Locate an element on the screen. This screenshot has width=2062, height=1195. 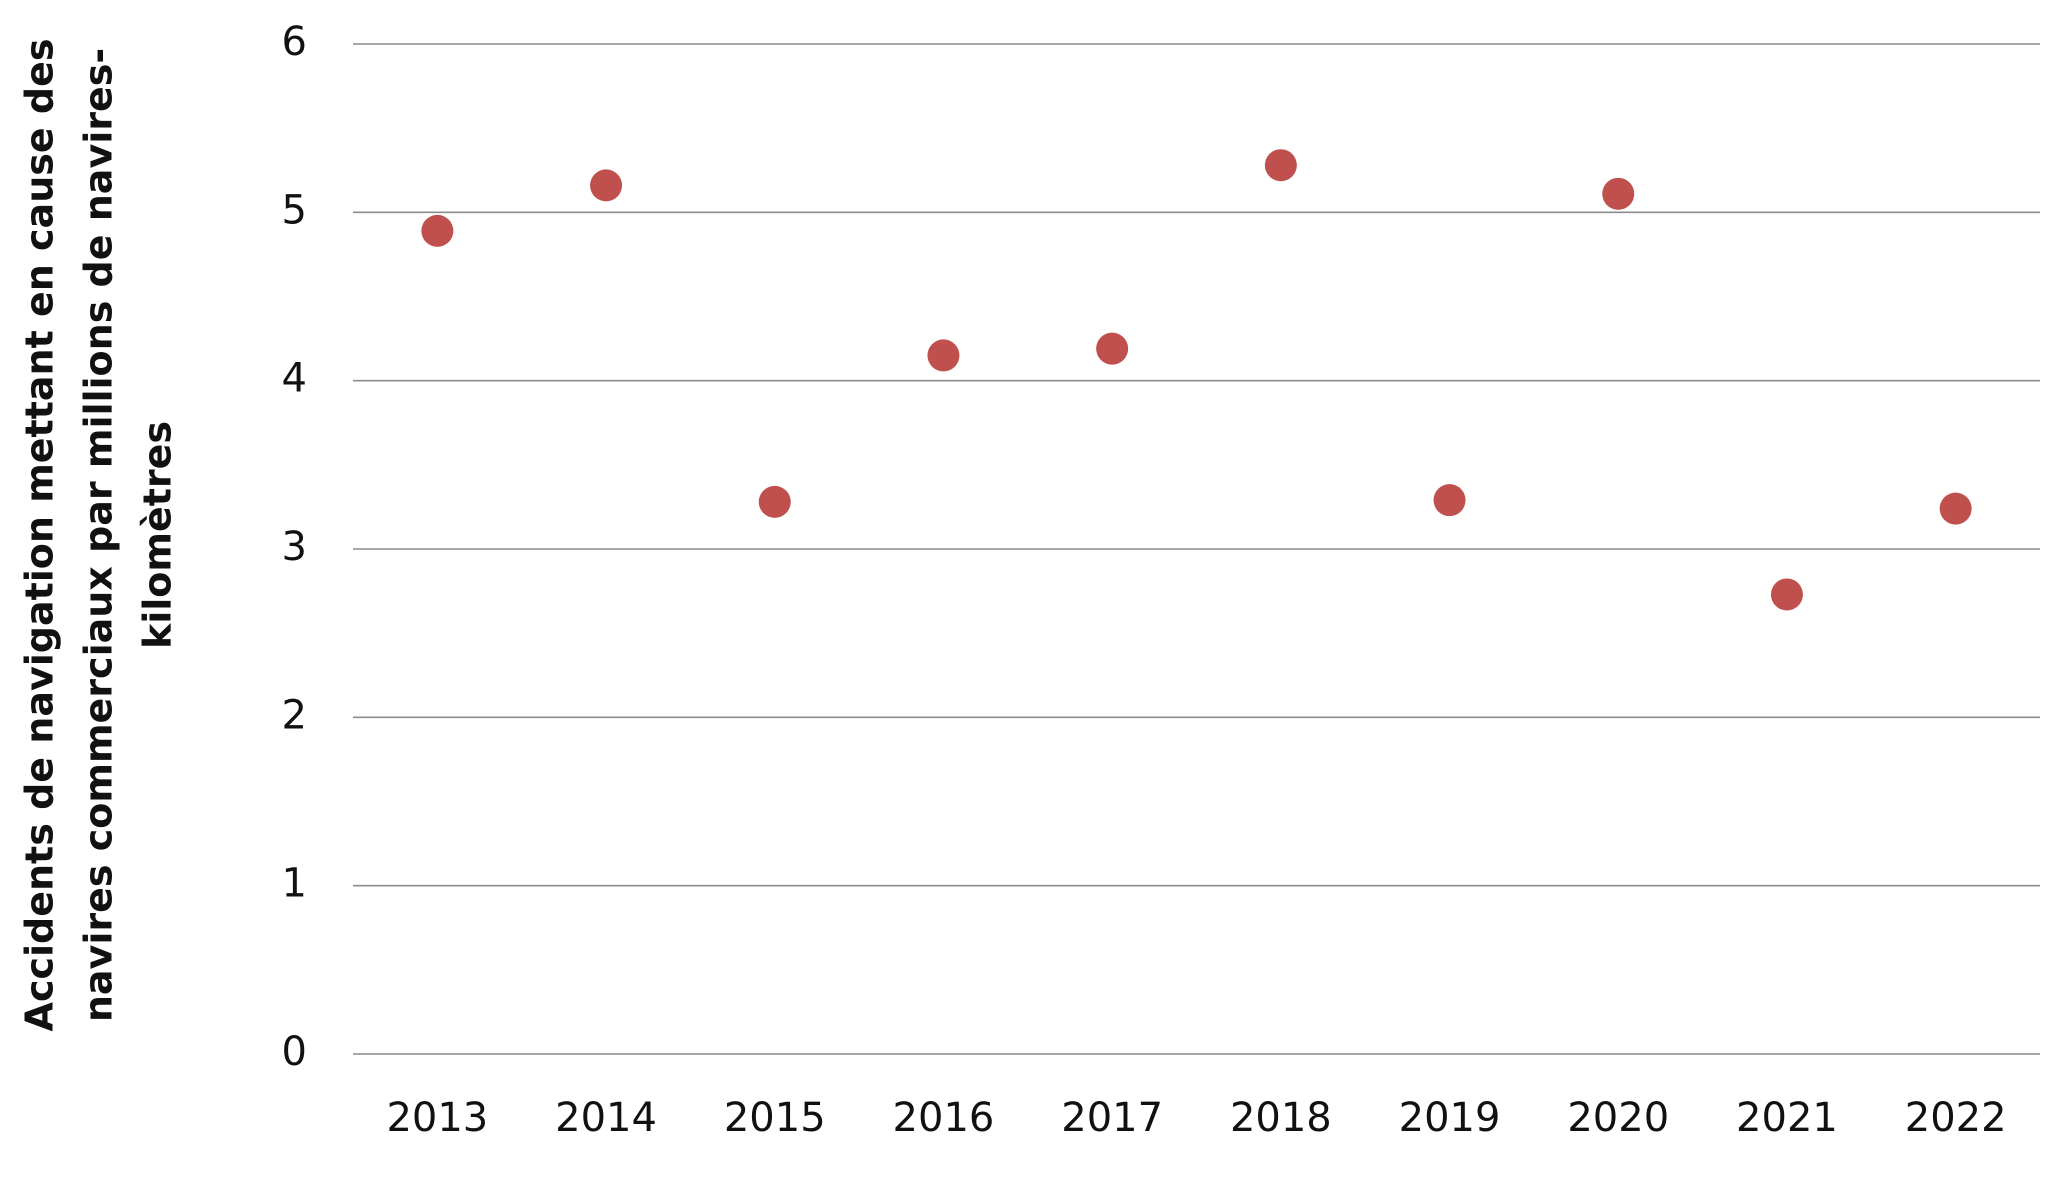
x-tick-label: 2017 is located at coordinates (1112, 1118).